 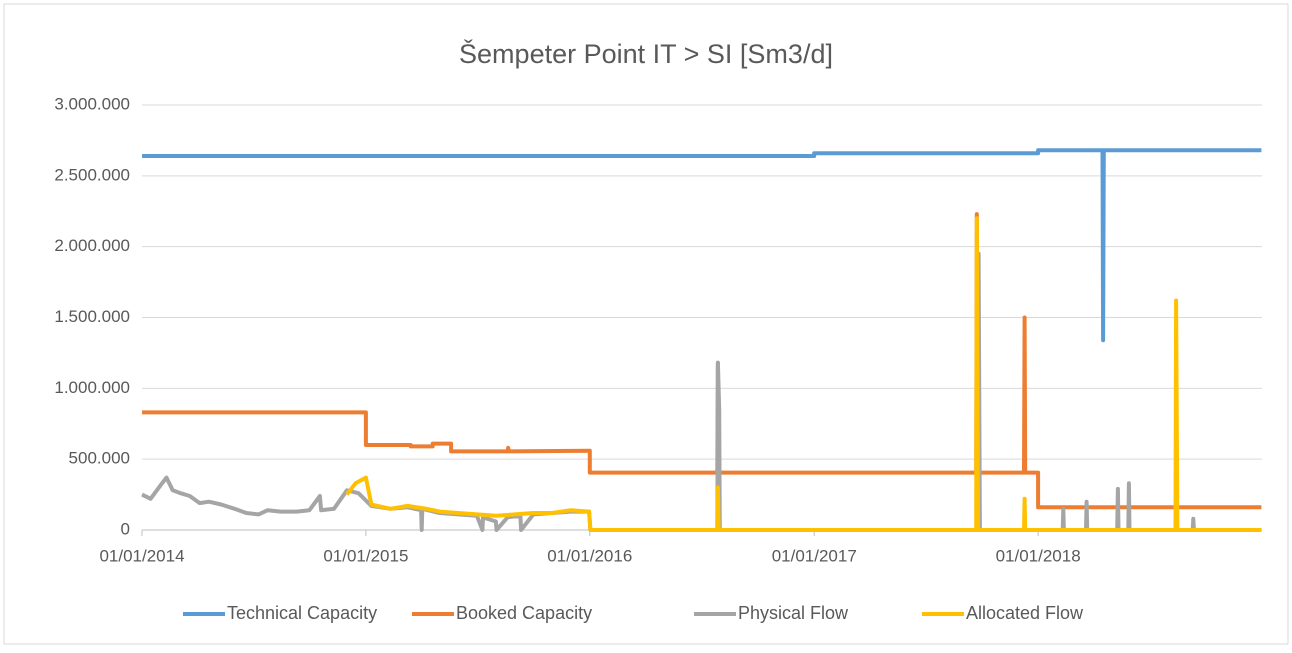 I want to click on x-tick-label: 01/01/2018, so click(x=1038, y=555).